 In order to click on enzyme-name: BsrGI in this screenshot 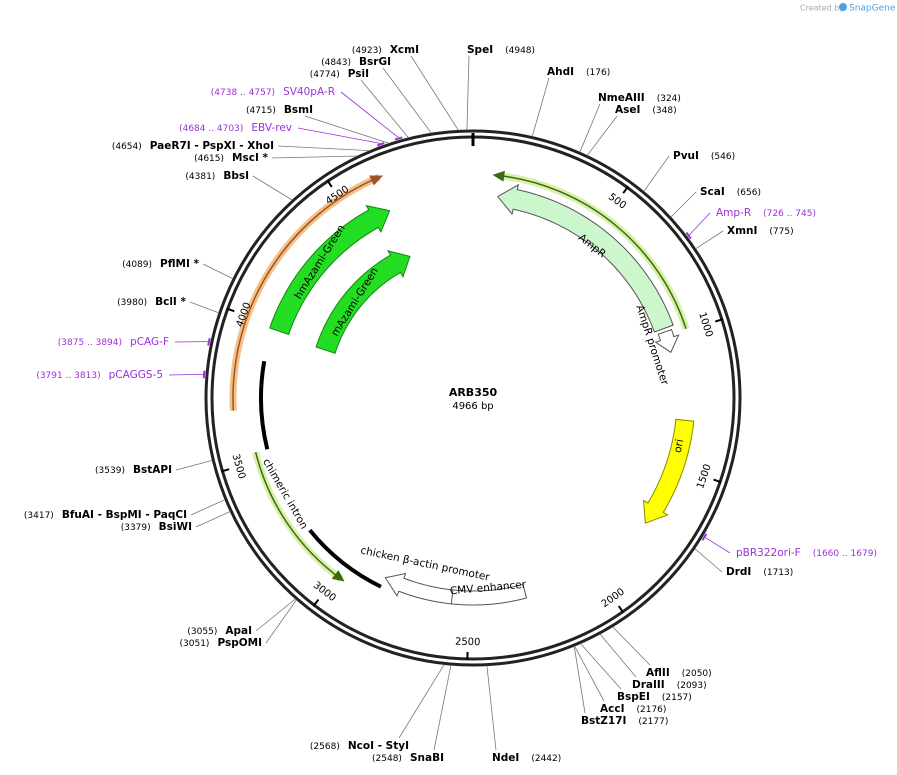, I will do `click(375, 62)`.